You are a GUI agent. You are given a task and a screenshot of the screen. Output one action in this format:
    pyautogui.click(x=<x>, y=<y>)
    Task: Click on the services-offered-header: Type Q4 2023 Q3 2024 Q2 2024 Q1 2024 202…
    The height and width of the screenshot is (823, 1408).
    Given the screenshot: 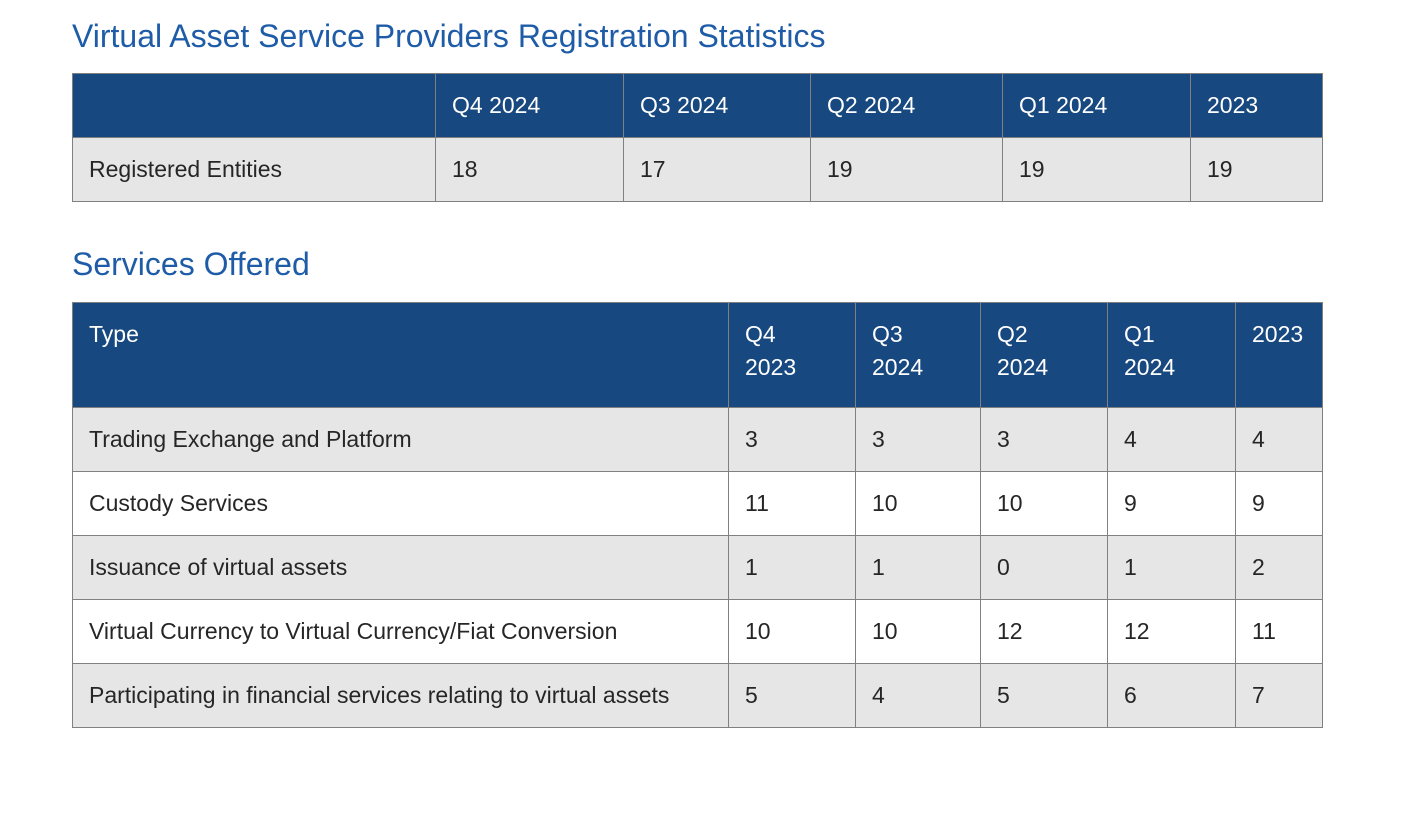 What is the action you would take?
    pyautogui.click(x=697, y=355)
    